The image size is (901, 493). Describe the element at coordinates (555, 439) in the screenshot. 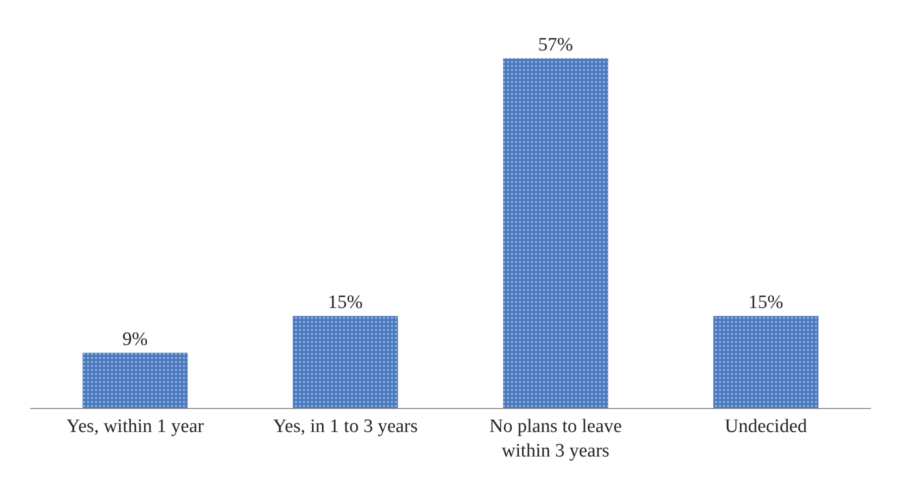

I see `x-tick-label: No plans to leave within 3 years` at that location.